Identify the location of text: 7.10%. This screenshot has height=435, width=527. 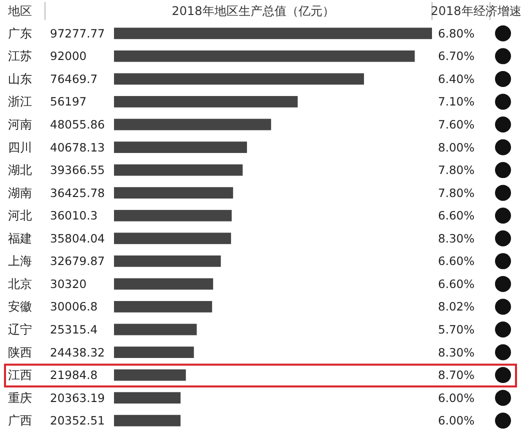
(456, 101).